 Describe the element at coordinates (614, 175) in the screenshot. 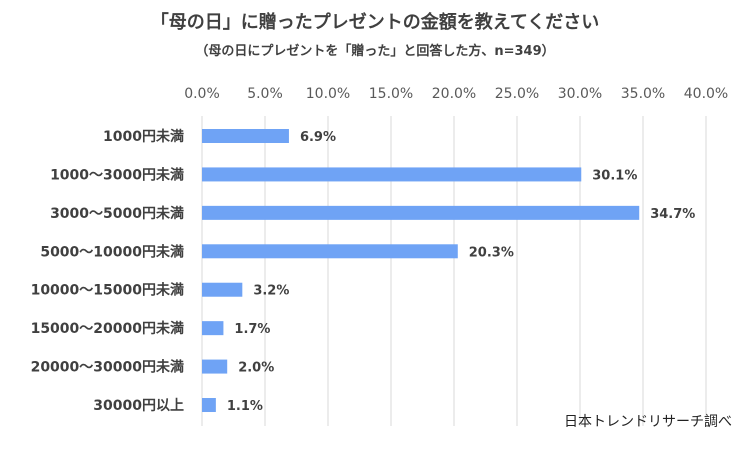

I see `data-label: 30.1%` at that location.